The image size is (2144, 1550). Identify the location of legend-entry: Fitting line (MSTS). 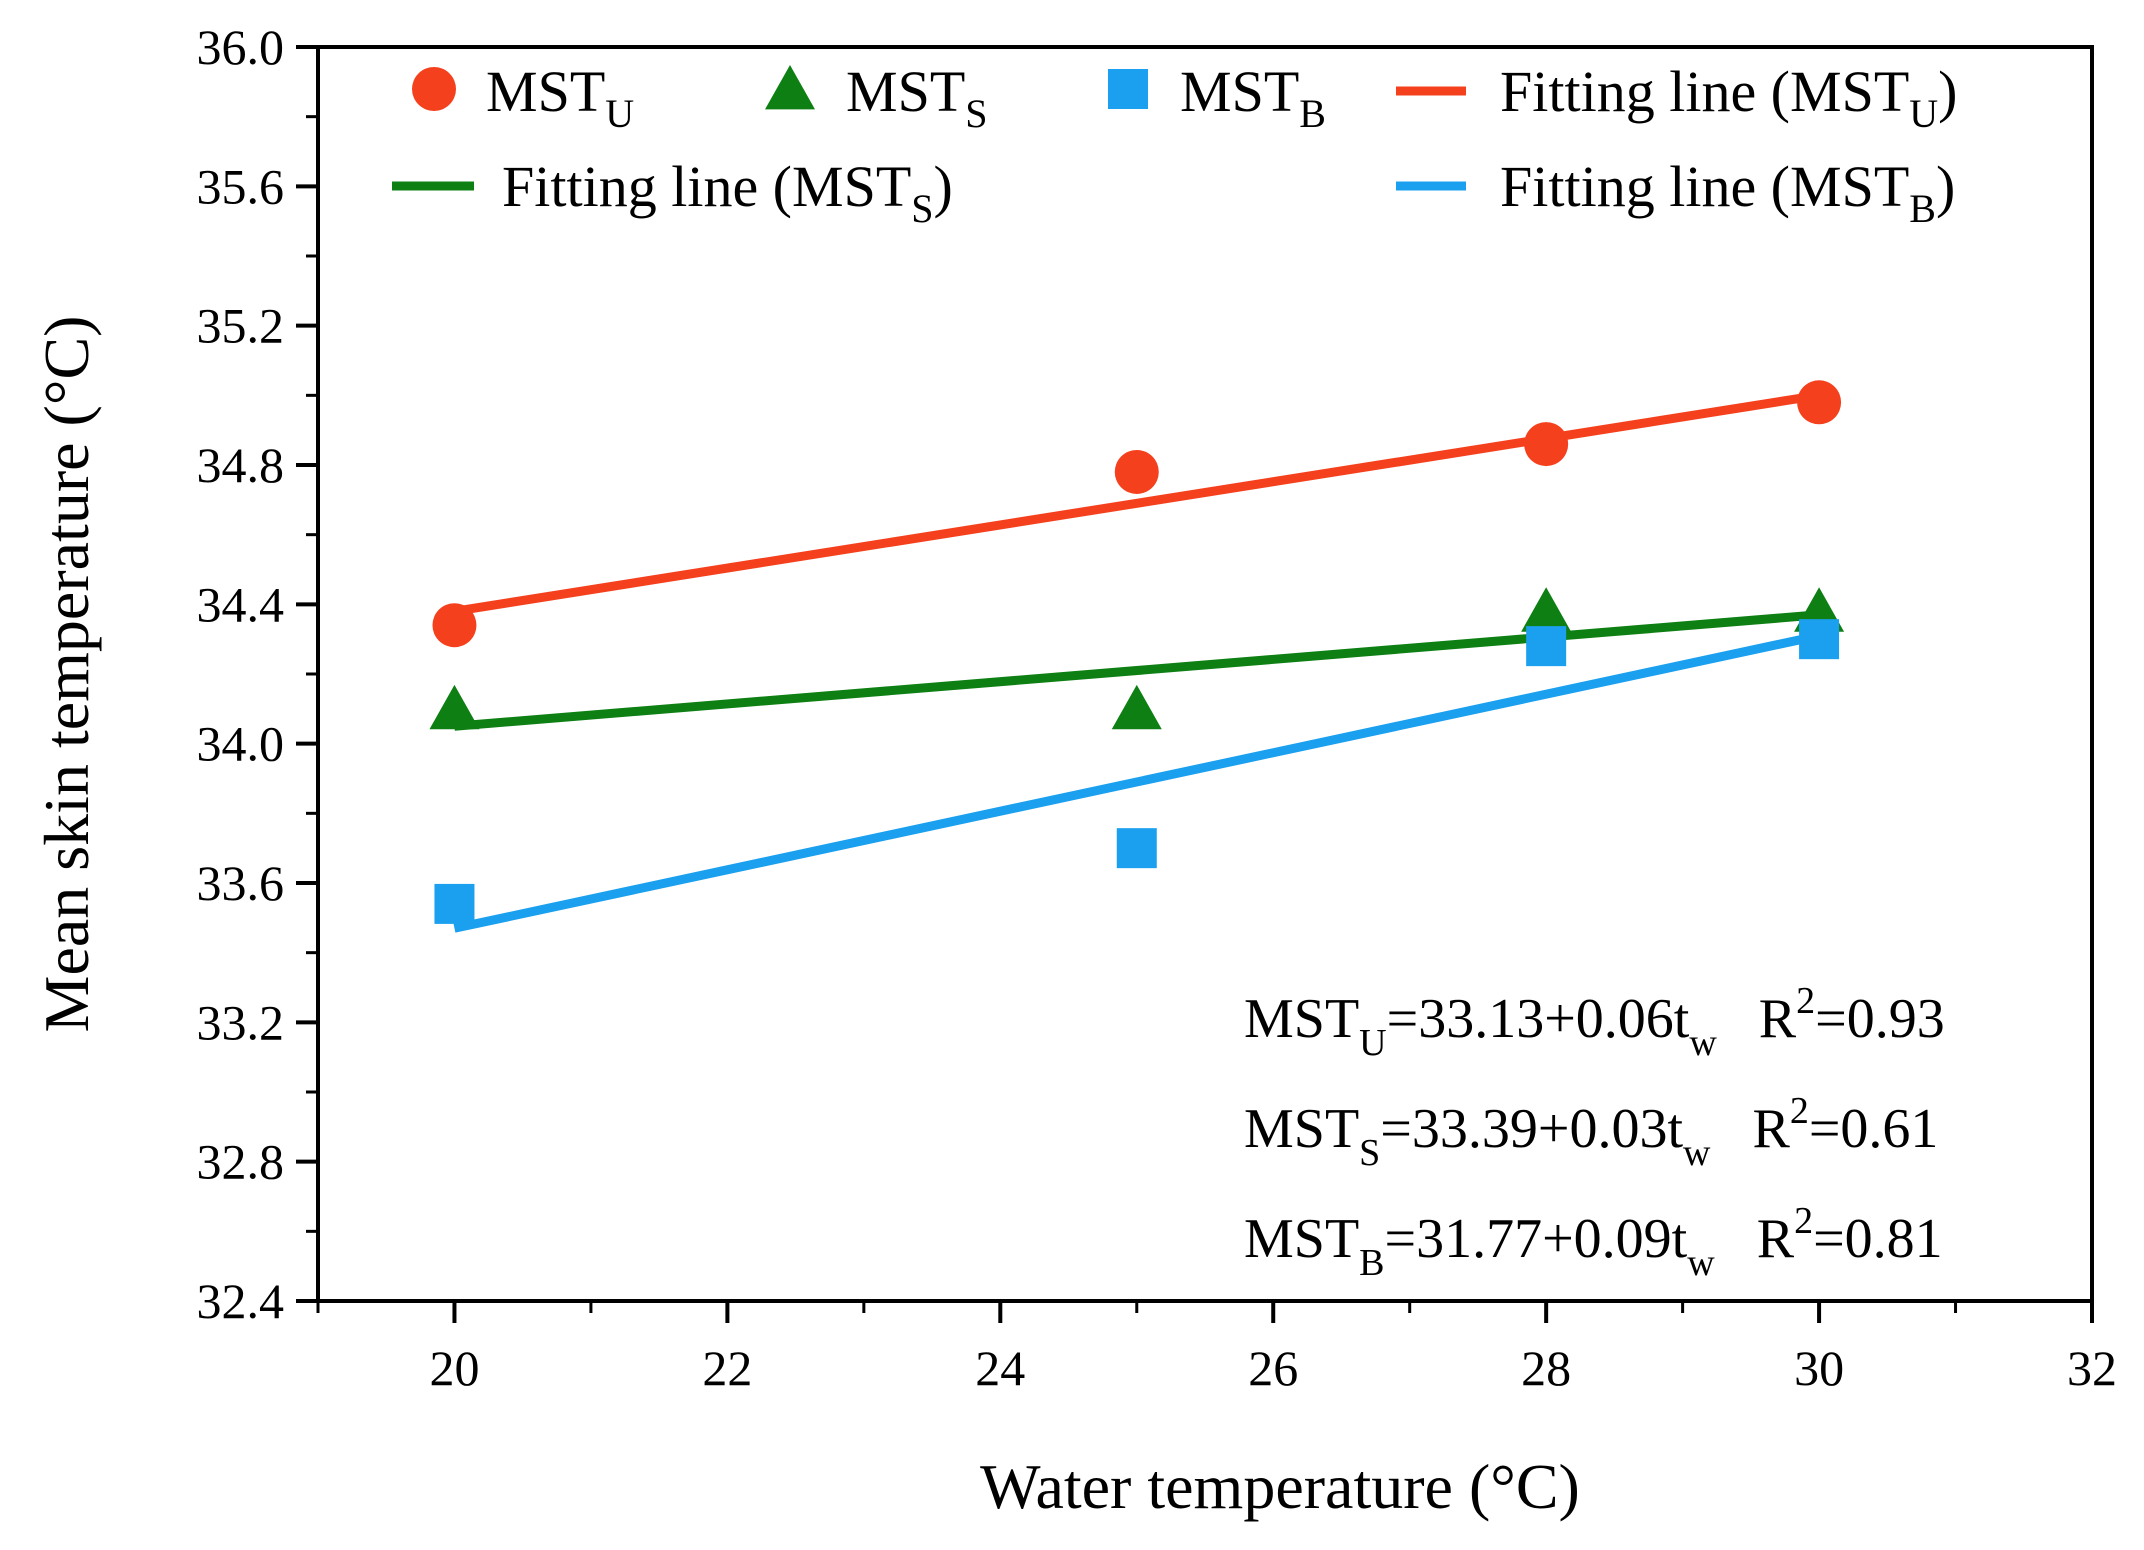
(672, 192).